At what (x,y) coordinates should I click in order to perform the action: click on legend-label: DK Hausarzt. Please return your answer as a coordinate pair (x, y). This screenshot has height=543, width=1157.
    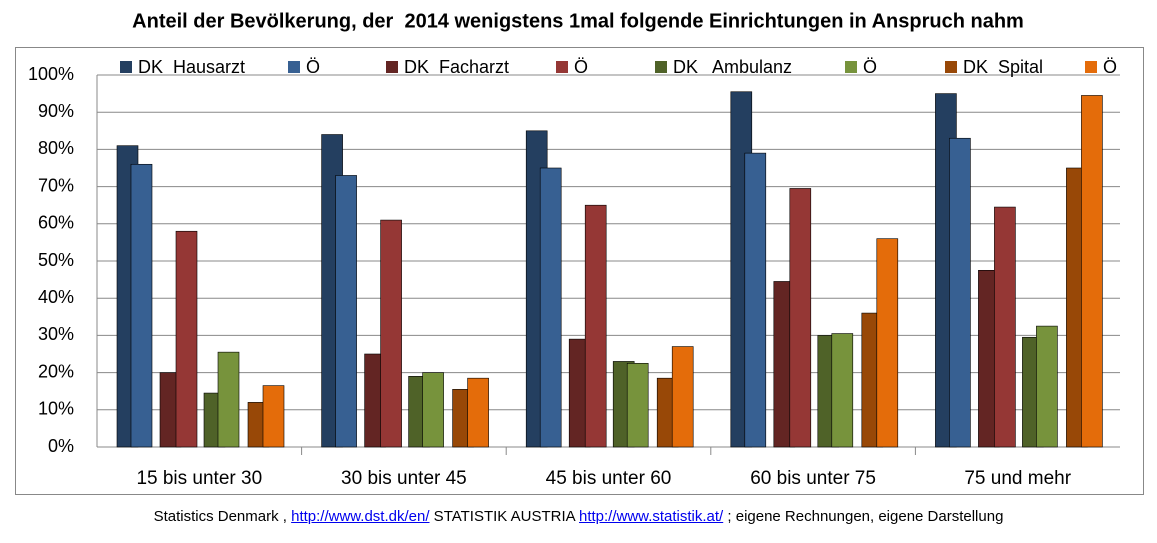
    Looking at the image, I should click on (191, 67).